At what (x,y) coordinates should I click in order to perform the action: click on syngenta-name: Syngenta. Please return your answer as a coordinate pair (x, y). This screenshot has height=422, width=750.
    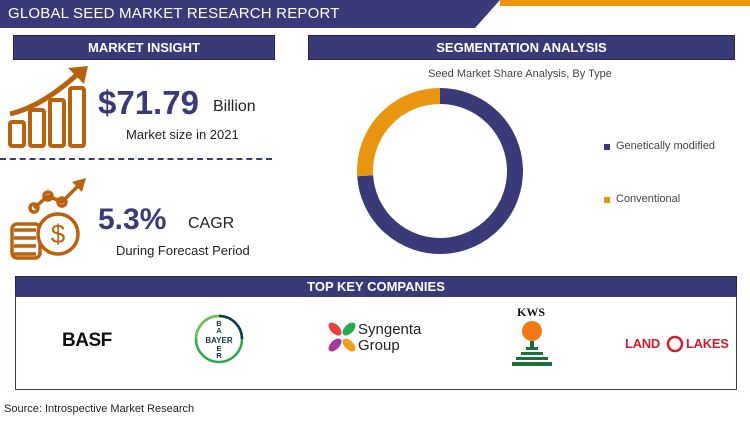
    Looking at the image, I should click on (390, 329).